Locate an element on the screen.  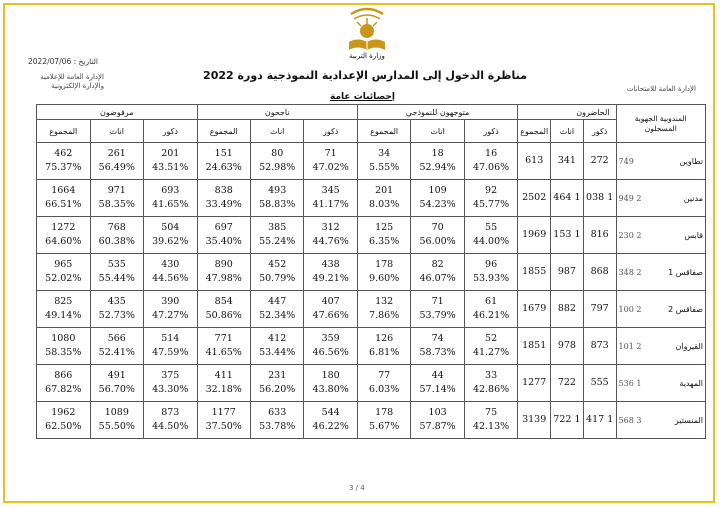
failed-count: 535 is located at coordinates (116, 264).